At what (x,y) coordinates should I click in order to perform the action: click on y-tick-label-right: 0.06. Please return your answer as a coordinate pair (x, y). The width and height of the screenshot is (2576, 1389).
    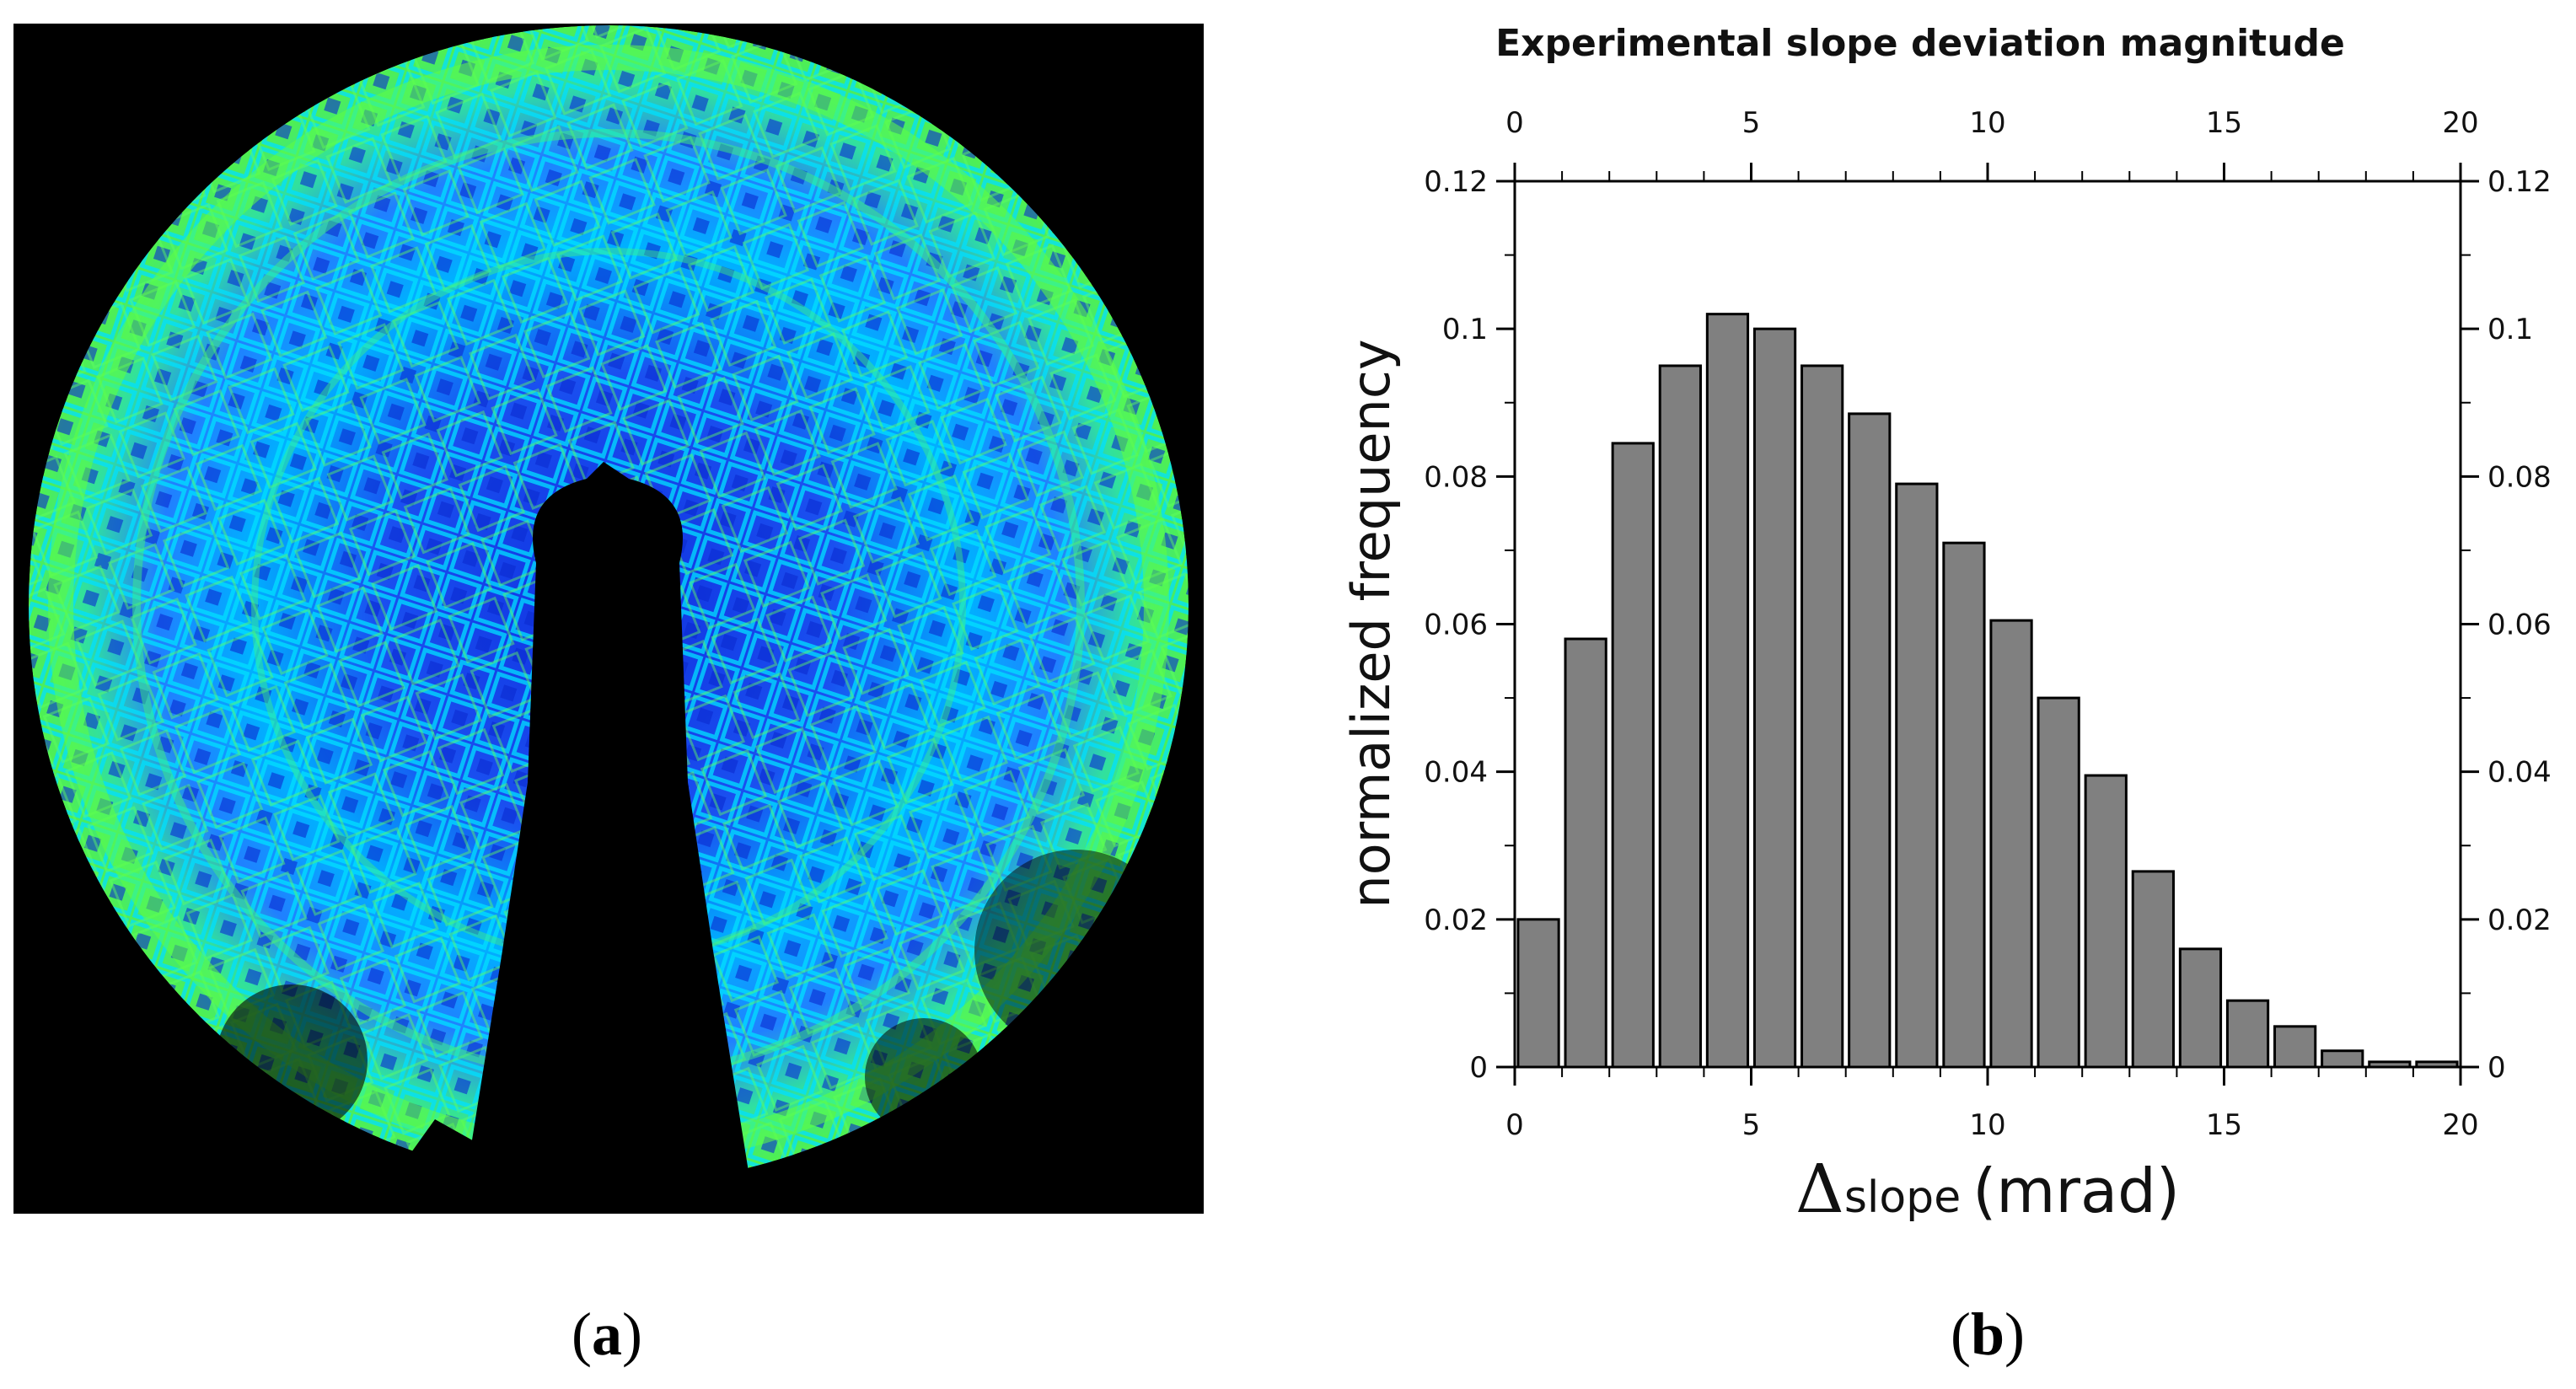
    Looking at the image, I should click on (2519, 625).